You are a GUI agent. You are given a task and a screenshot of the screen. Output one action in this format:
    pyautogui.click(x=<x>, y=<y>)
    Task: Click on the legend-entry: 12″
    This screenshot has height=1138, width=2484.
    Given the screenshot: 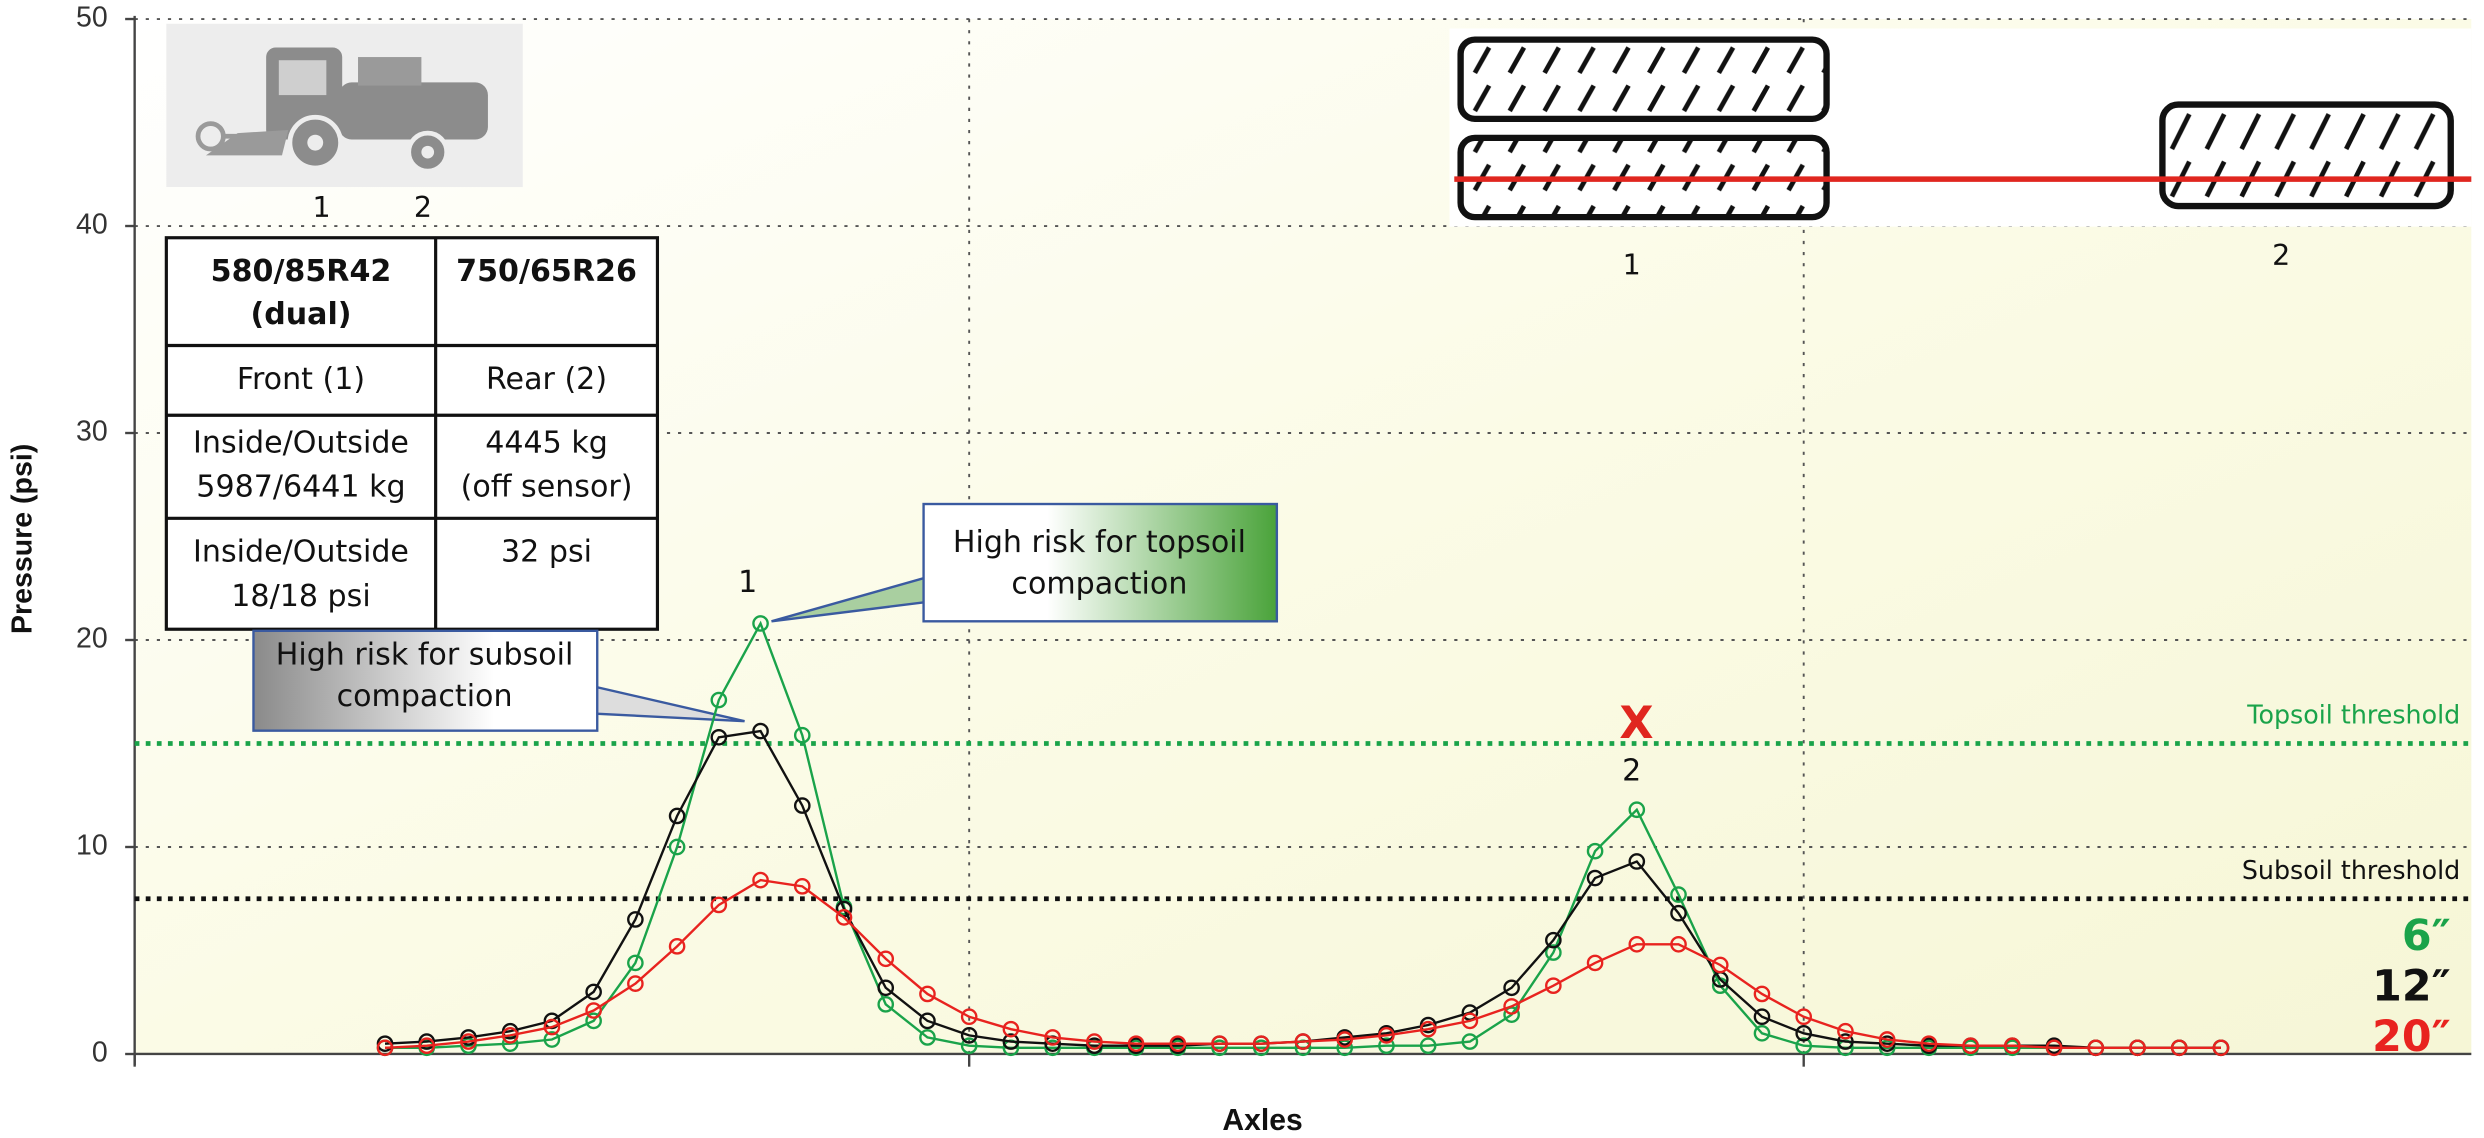 What is the action you would take?
    pyautogui.click(x=2411, y=987)
    